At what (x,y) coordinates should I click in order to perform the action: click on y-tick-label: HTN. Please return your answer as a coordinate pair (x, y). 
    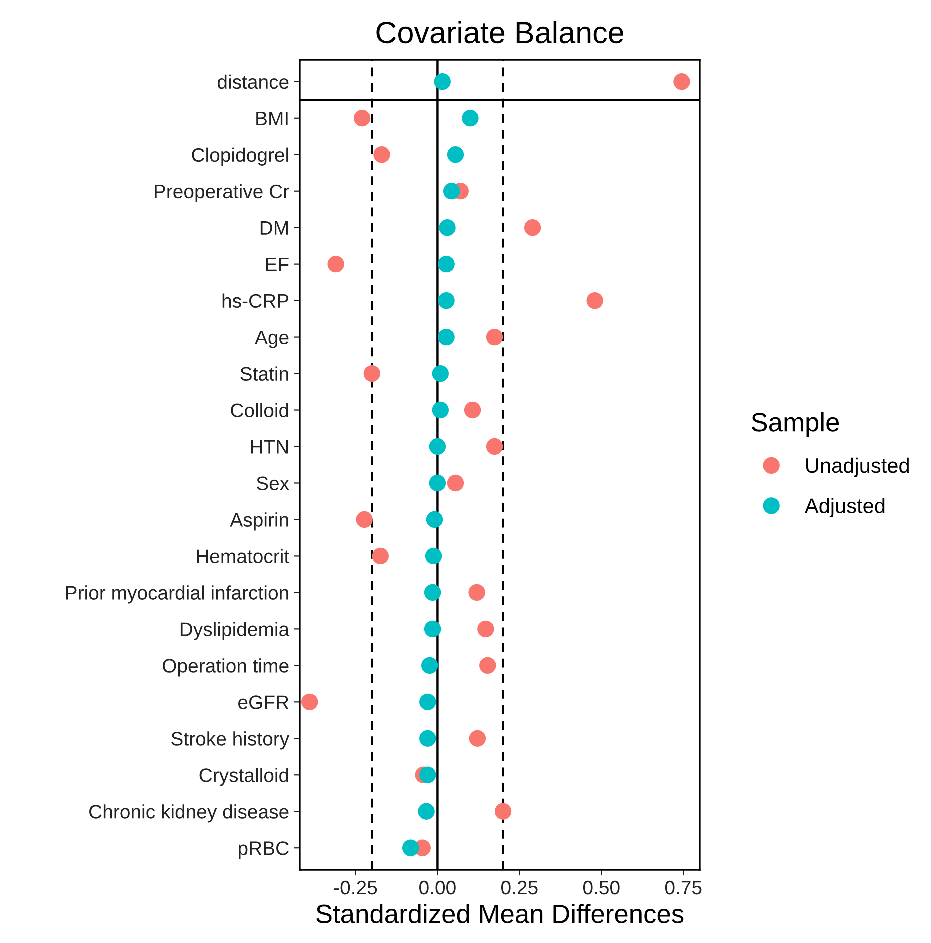
    Looking at the image, I should click on (269, 447).